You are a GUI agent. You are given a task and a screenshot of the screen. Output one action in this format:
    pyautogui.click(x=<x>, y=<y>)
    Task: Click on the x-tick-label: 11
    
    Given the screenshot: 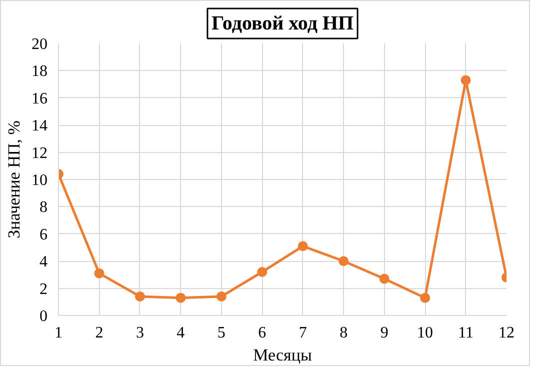 What is the action you would take?
    pyautogui.click(x=466, y=333)
    